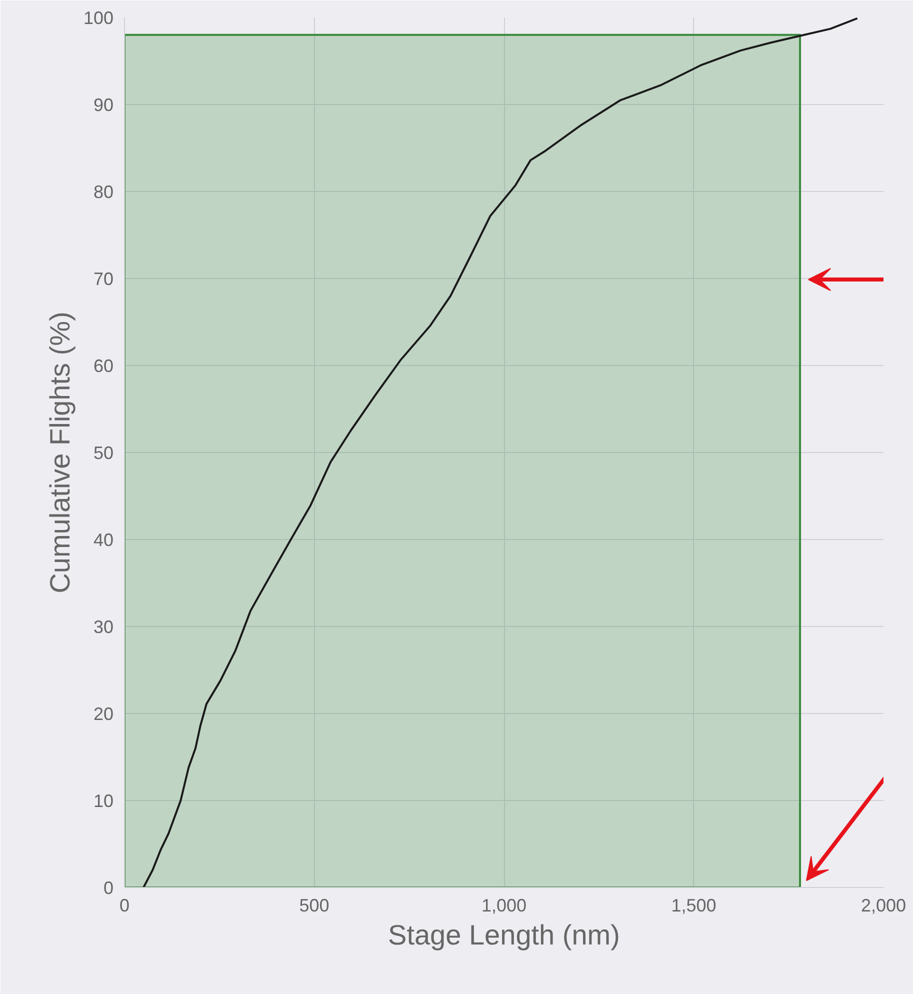 The width and height of the screenshot is (913, 994). I want to click on y-tick-label: 100, so click(98, 18).